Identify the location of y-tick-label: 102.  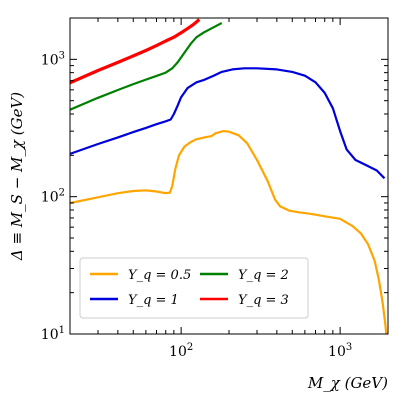
(53, 197).